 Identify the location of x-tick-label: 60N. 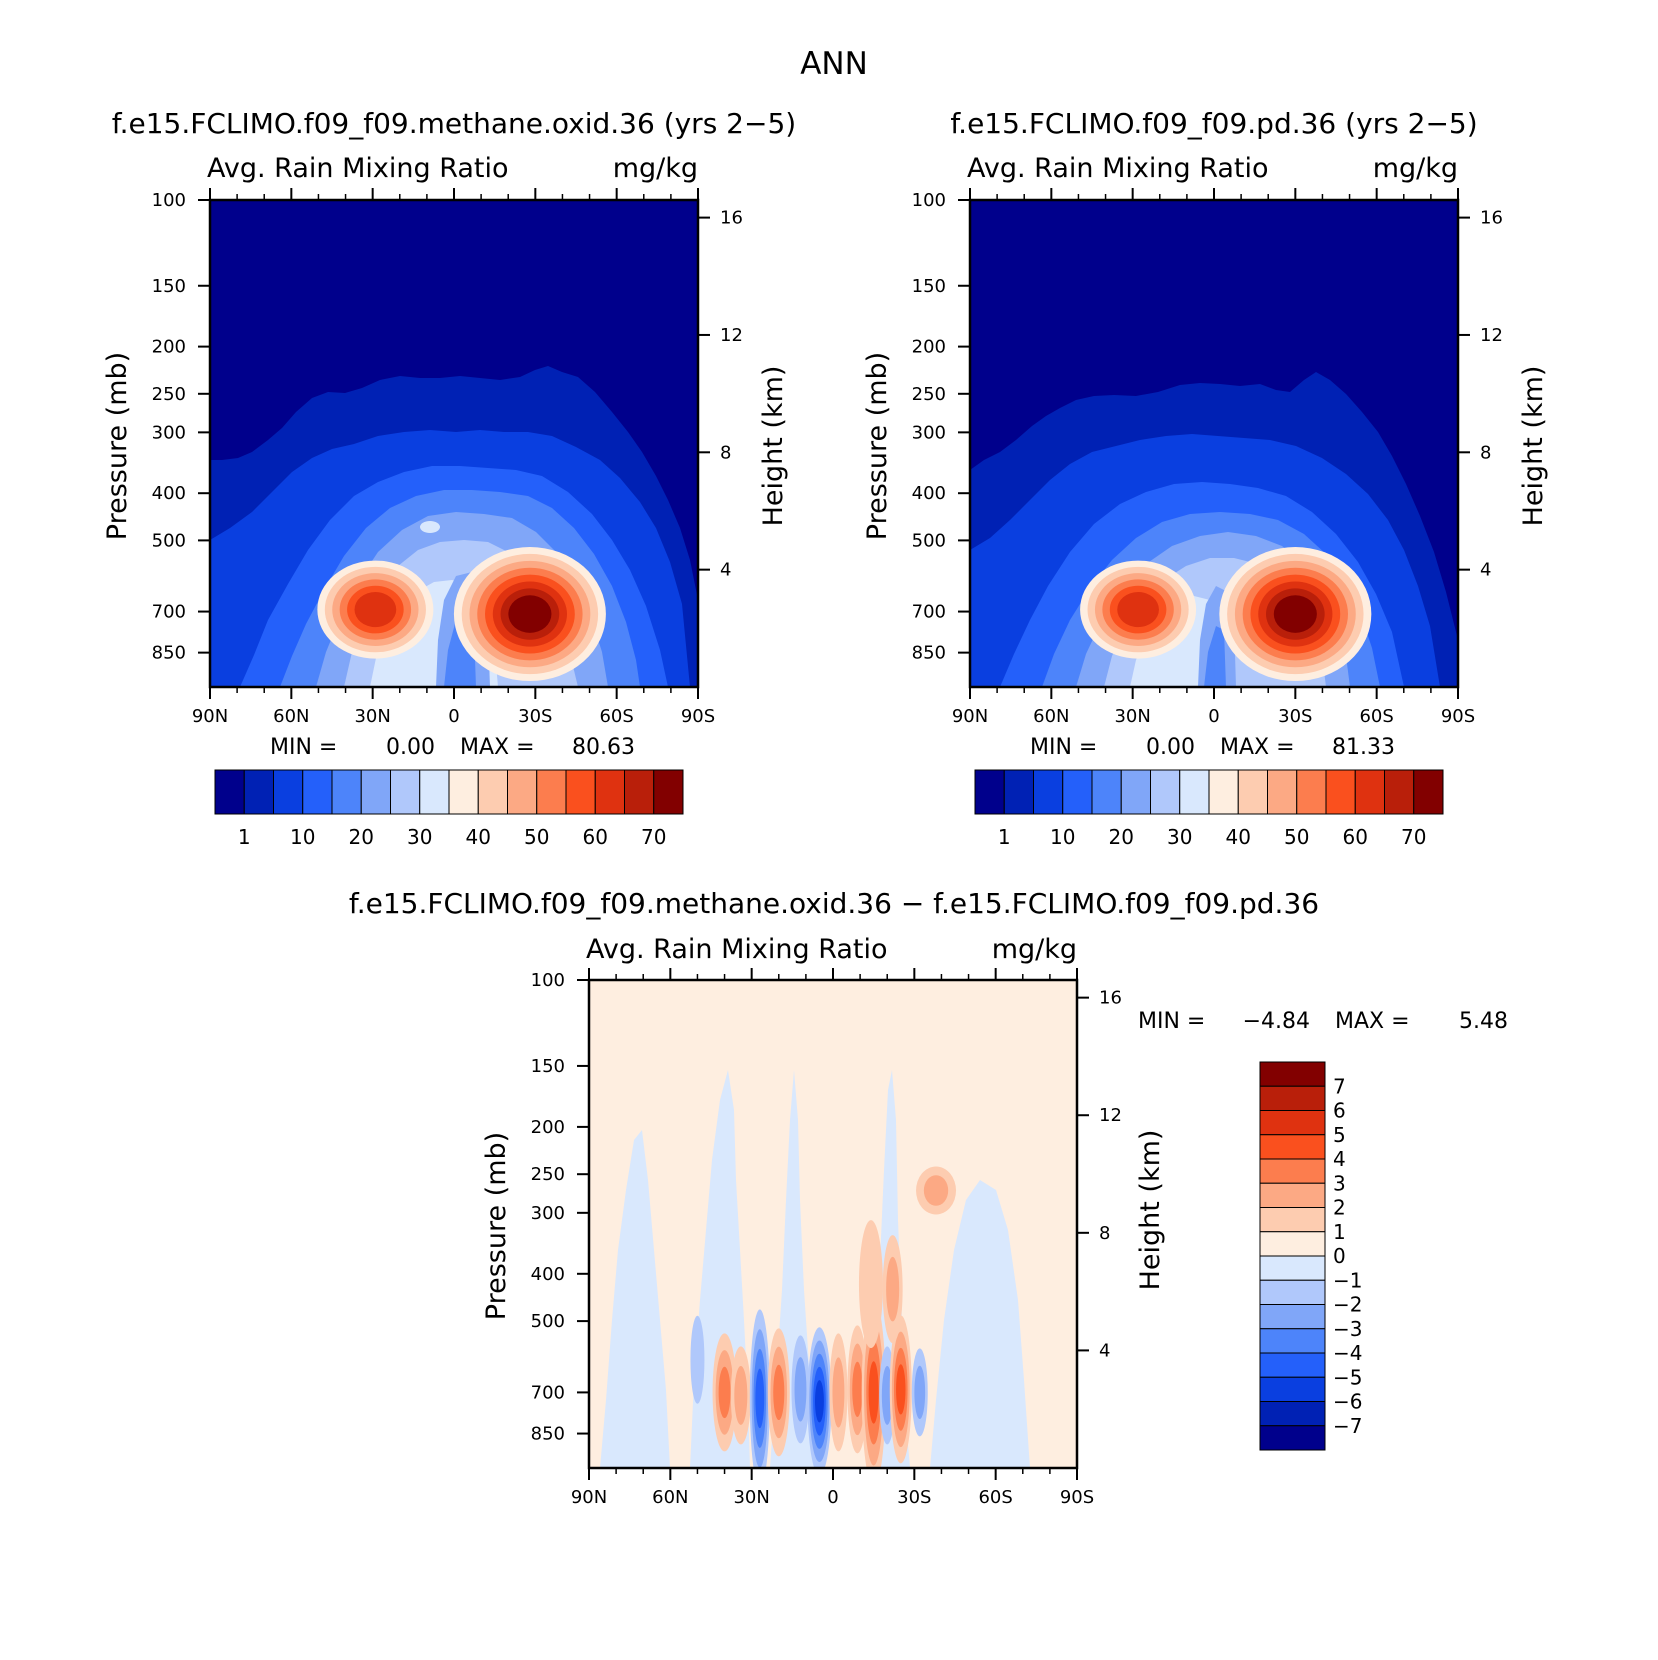
(670, 1497).